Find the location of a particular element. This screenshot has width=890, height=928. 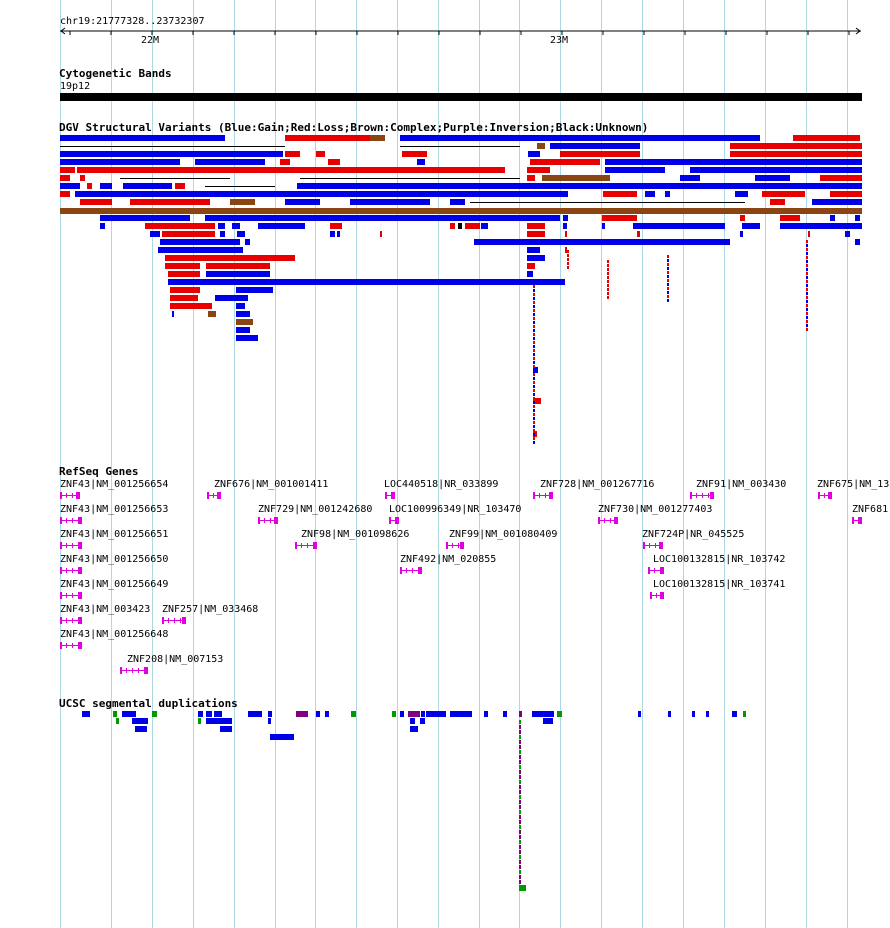

gene-glyph is located at coordinates (394, 520).